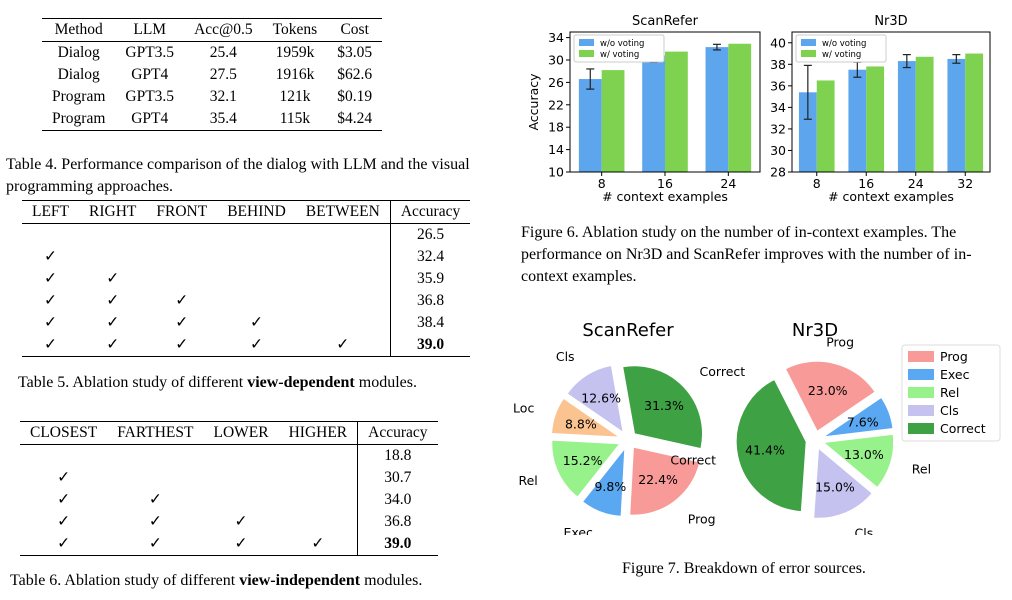 This screenshot has height=600, width=1012. What do you see at coordinates (619, 55) in the screenshot?
I see `legend-label: w/ voting` at bounding box center [619, 55].